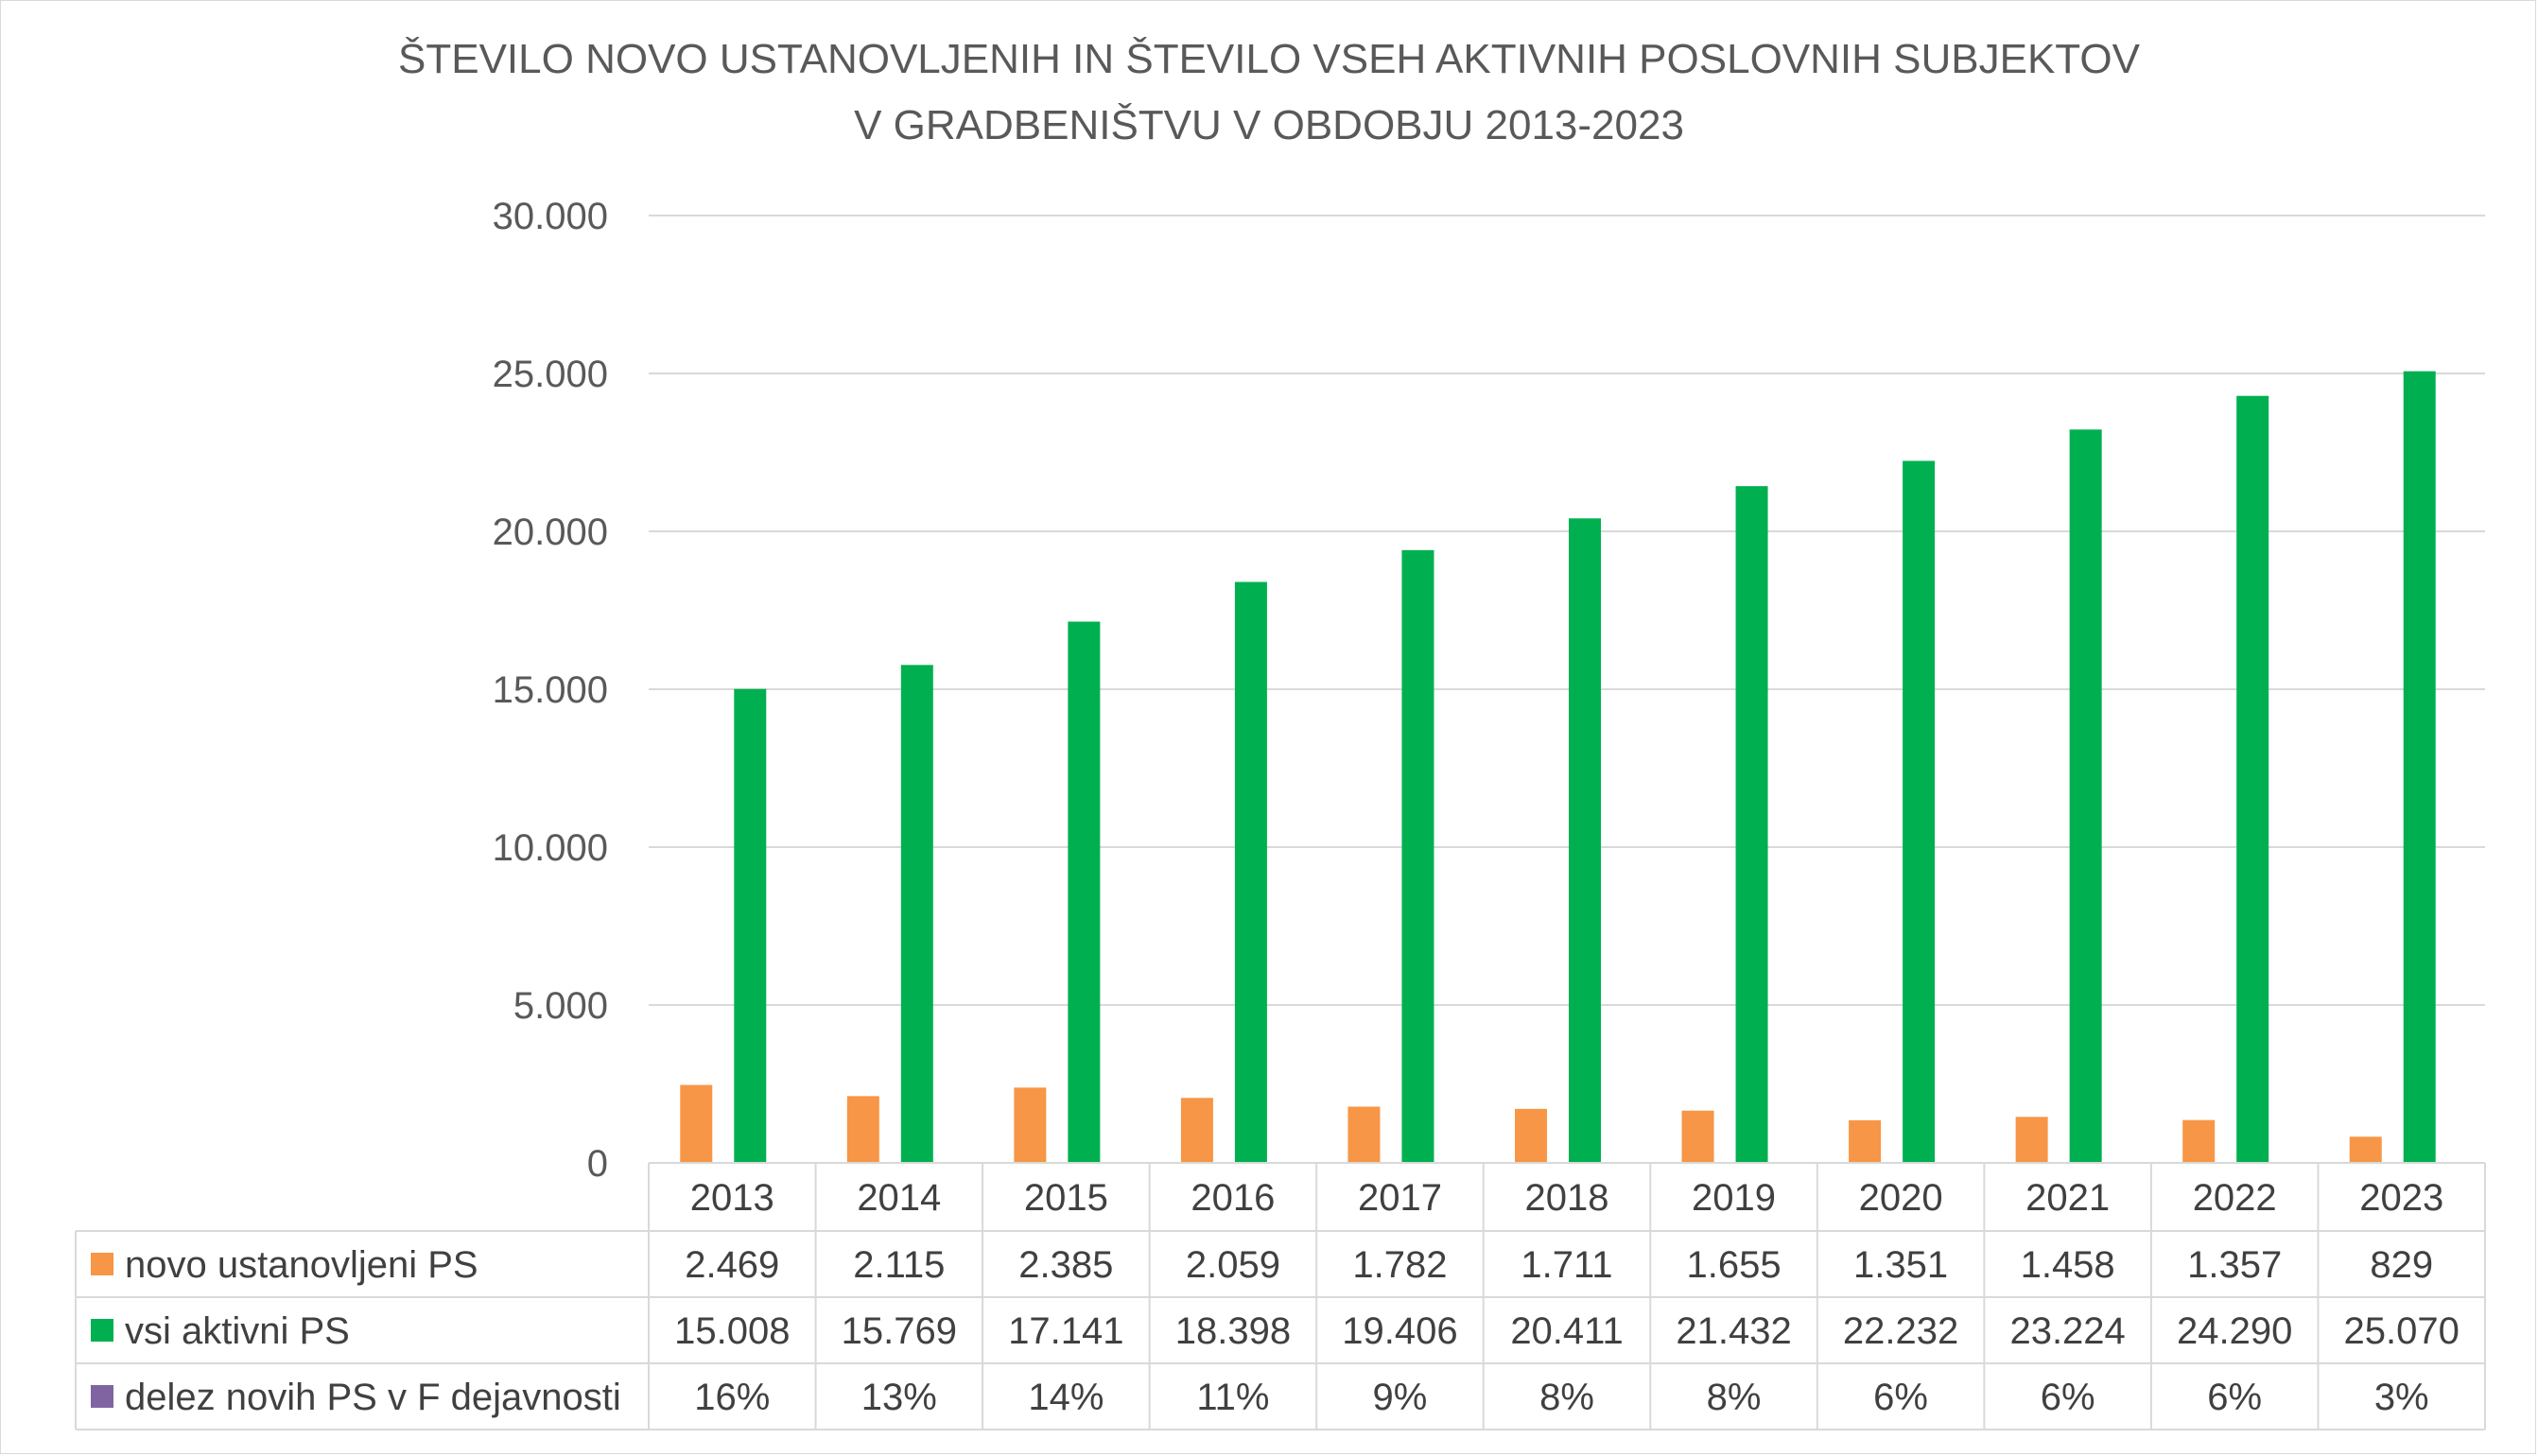  Describe the element at coordinates (2067, 1198) in the screenshot. I see `category-label: 2021` at that location.